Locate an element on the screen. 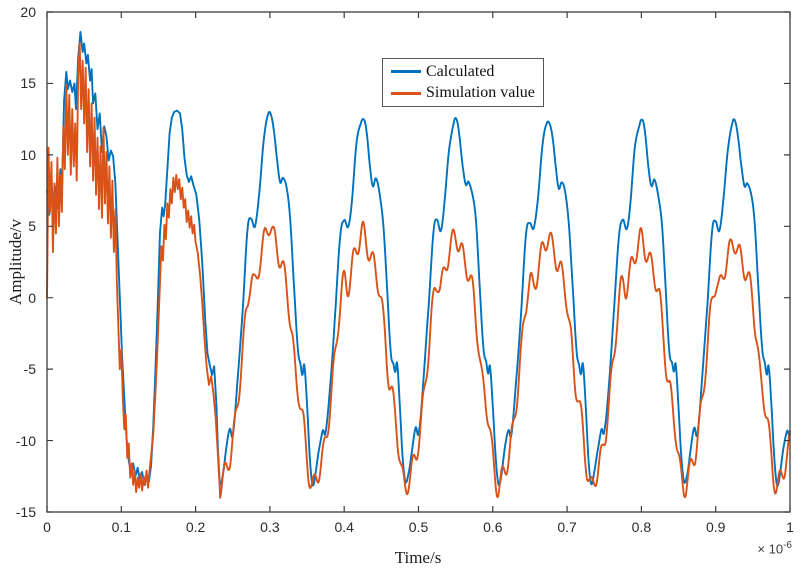  x-axis-exponent-label: × 10⁻⁶ is located at coordinates (774, 548).